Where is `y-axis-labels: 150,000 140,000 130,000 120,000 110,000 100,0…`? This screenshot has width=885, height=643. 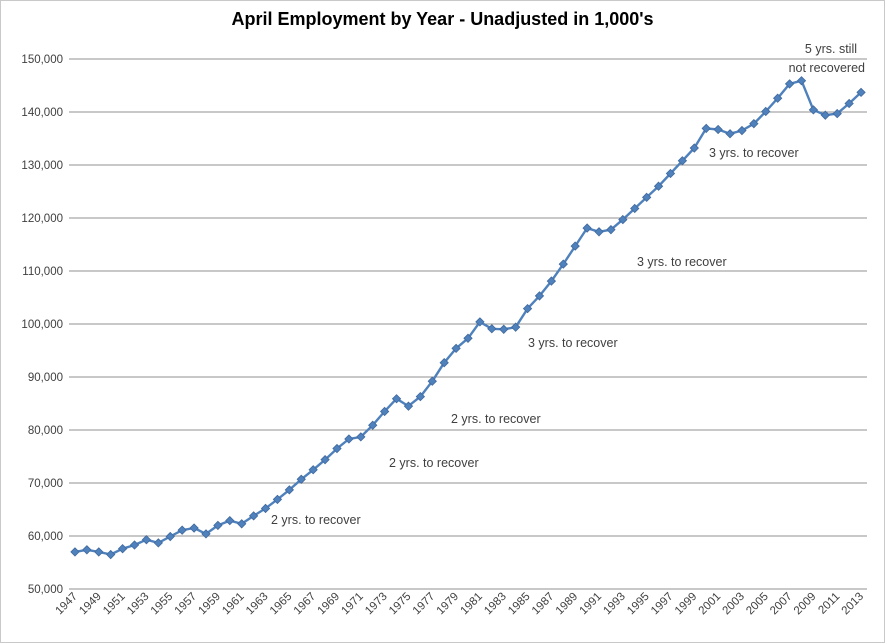
y-axis-labels: 150,000 140,000 130,000 120,000 110,000 100,0… is located at coordinates (42, 325).